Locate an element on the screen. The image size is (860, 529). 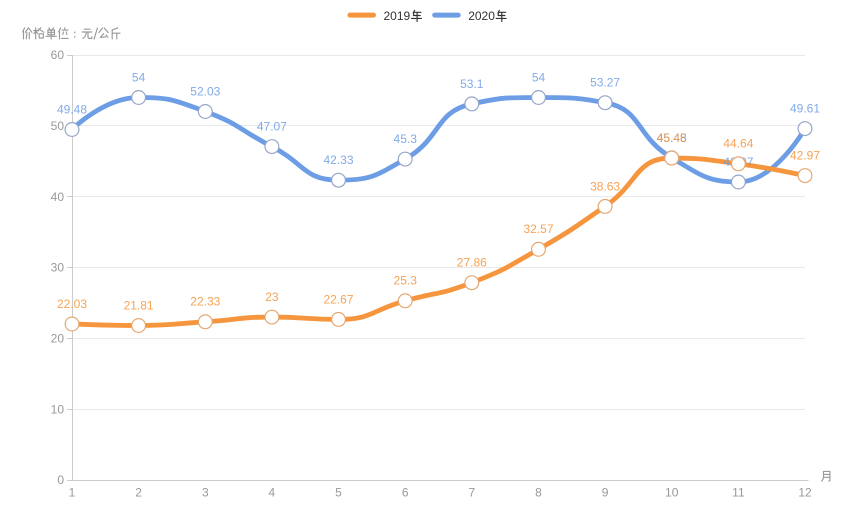
svg-text: 5 is located at coordinates (338, 493).